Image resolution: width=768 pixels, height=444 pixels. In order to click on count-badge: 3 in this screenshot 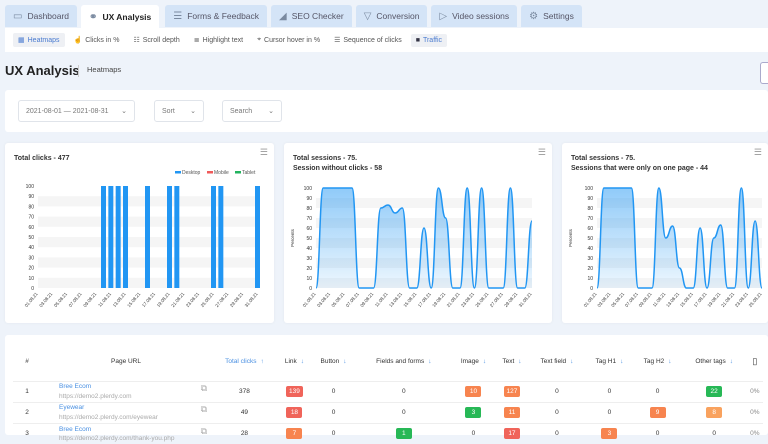, I will do `click(473, 412)`.